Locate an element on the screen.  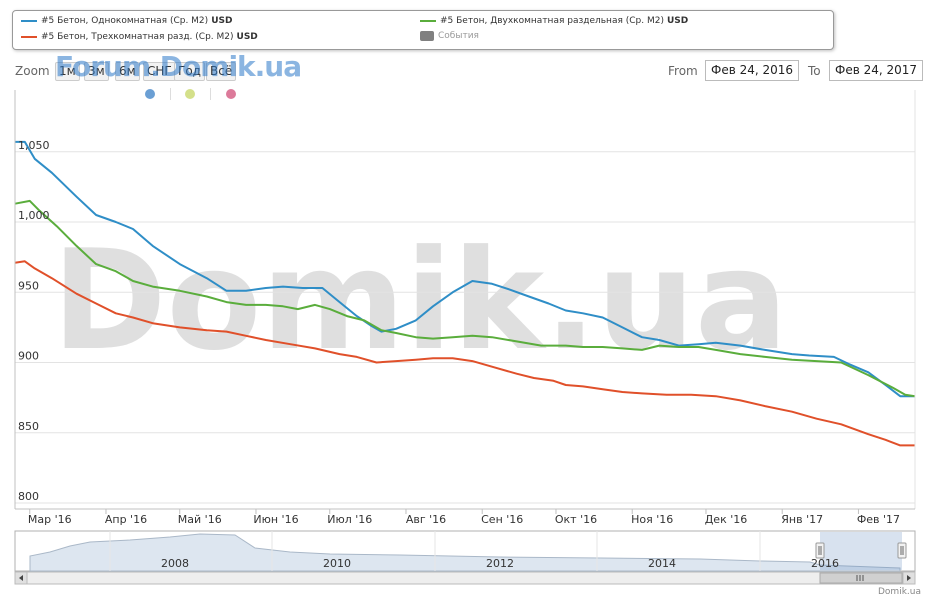
event-dot-yellow is located at coordinates (190, 94).